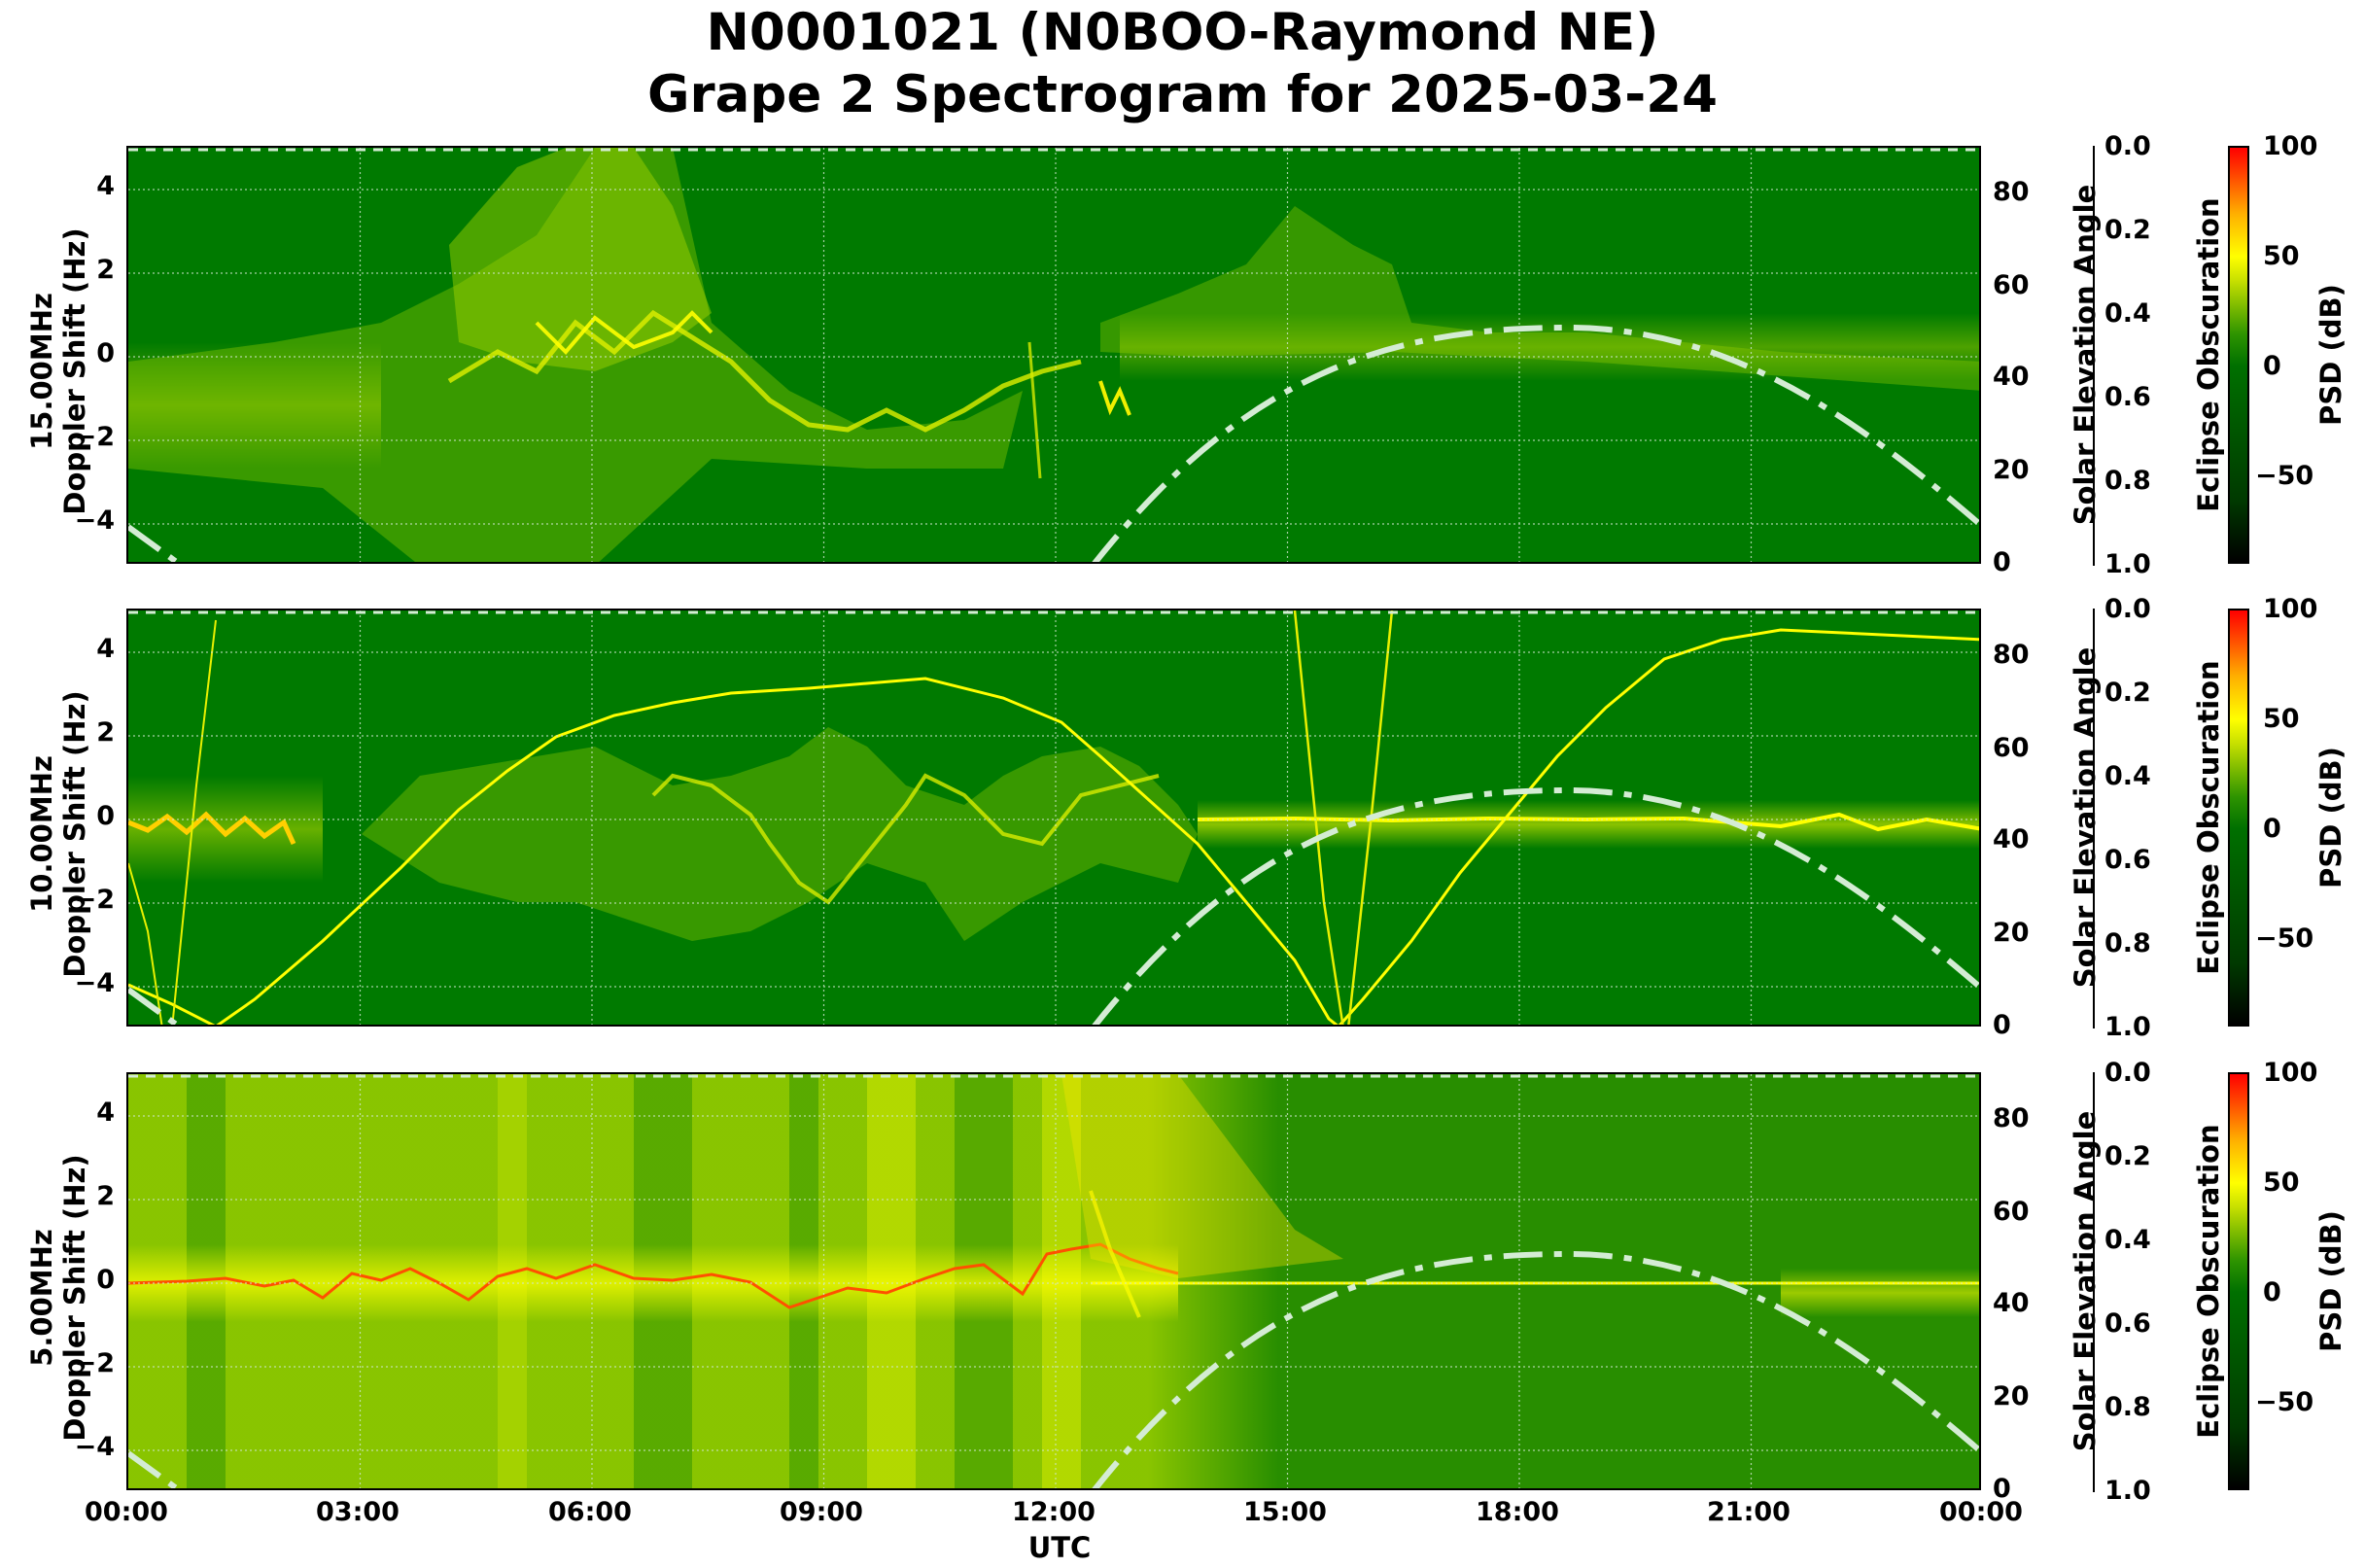  What do you see at coordinates (1285, 1512) in the screenshot?
I see `xtick: 15:00` at bounding box center [1285, 1512].